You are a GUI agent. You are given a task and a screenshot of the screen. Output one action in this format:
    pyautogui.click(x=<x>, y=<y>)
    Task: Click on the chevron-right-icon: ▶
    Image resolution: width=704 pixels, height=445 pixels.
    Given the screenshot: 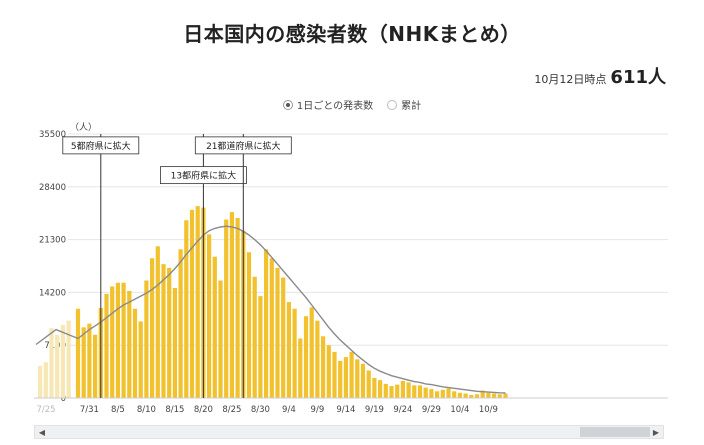 What is the action you would take?
    pyautogui.click(x=656, y=432)
    